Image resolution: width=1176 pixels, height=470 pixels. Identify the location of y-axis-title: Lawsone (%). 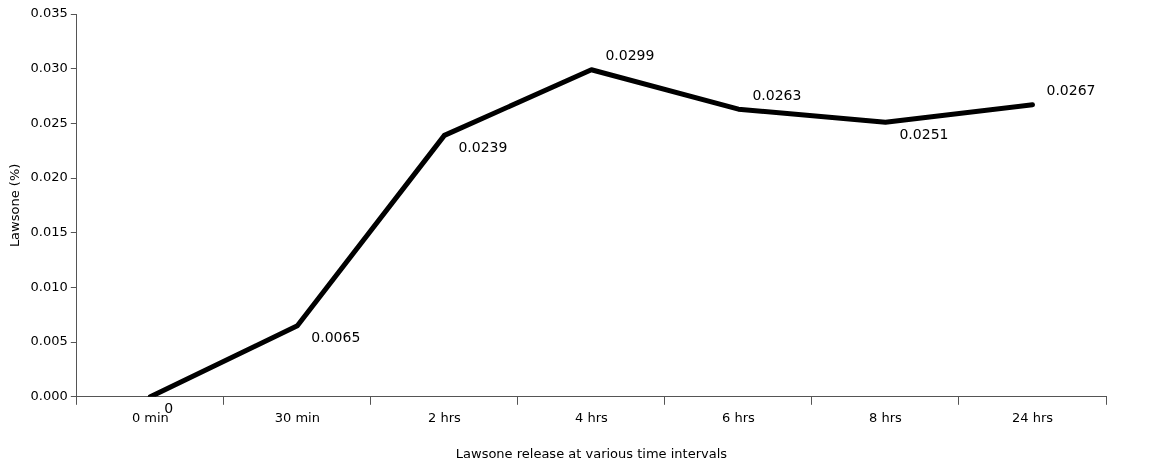
(15, 205).